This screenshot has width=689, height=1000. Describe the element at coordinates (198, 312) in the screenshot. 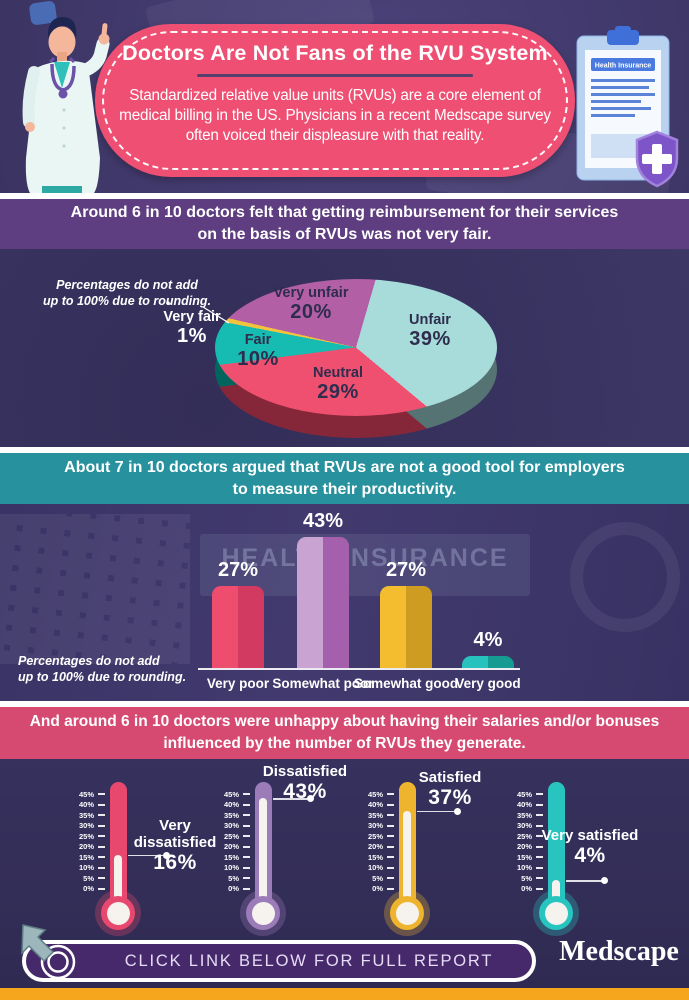

I see `note-leader-line` at that location.